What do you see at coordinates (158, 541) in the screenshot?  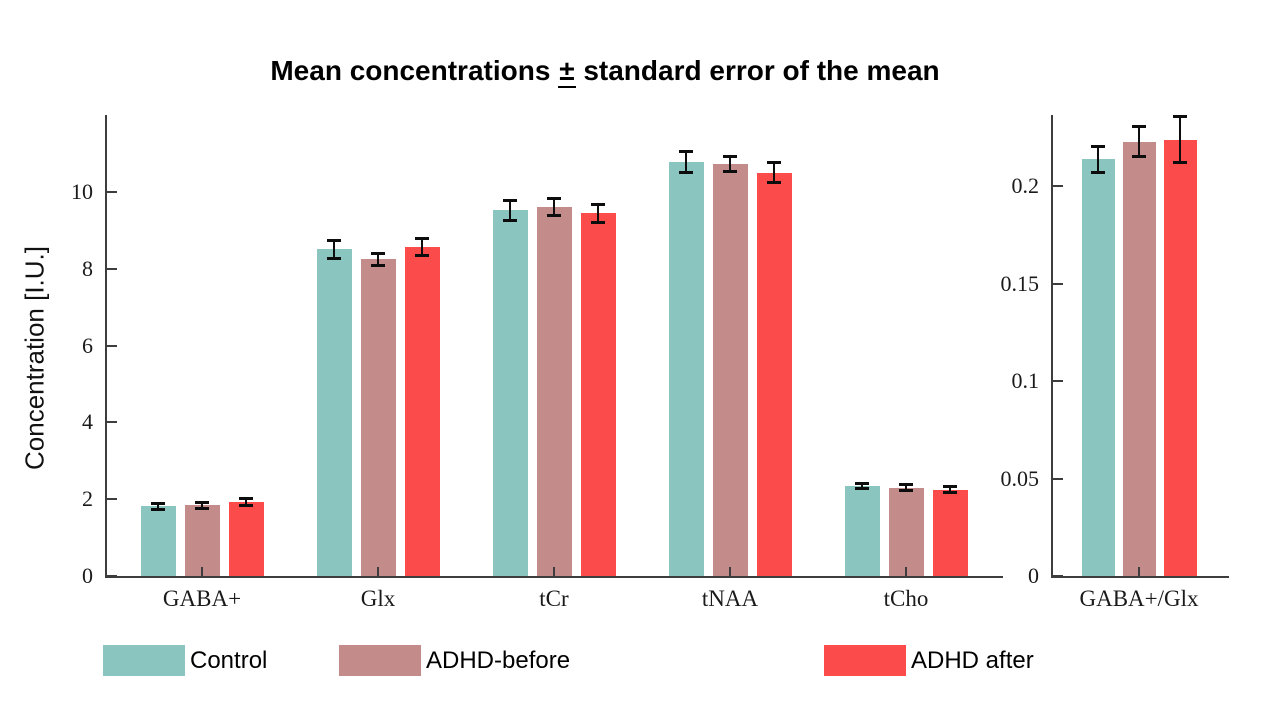 I see `bar-control-gaba` at bounding box center [158, 541].